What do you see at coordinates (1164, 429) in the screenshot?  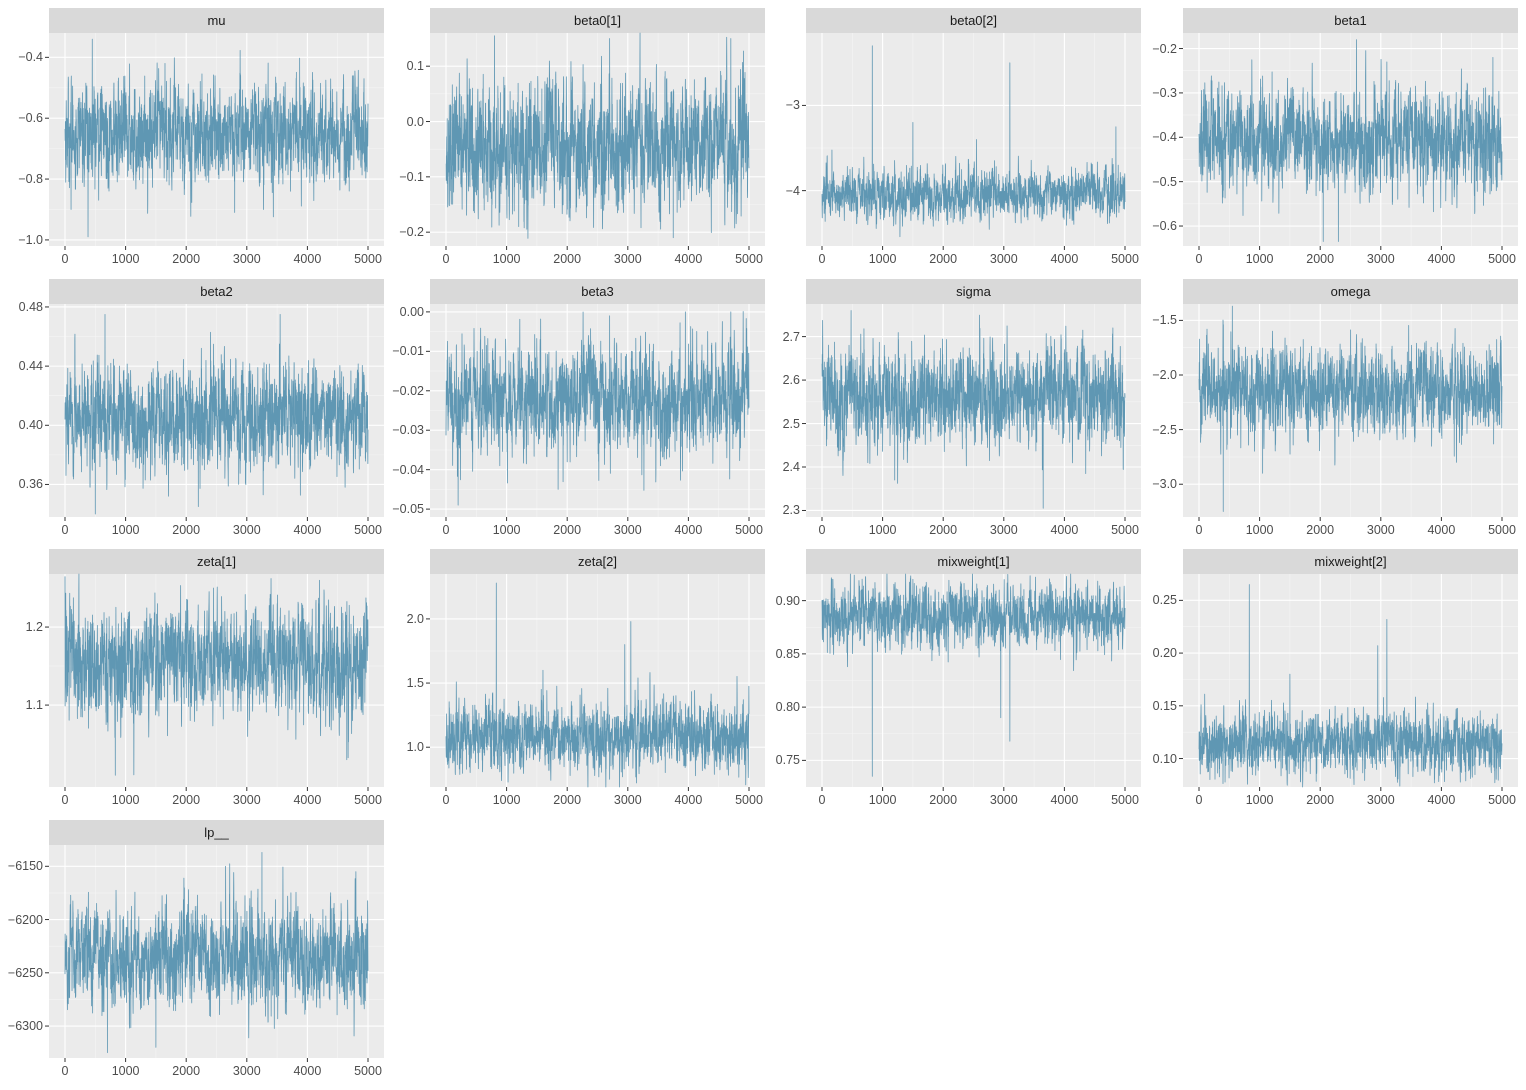 I see `y-tick-label: −2.5` at bounding box center [1164, 429].